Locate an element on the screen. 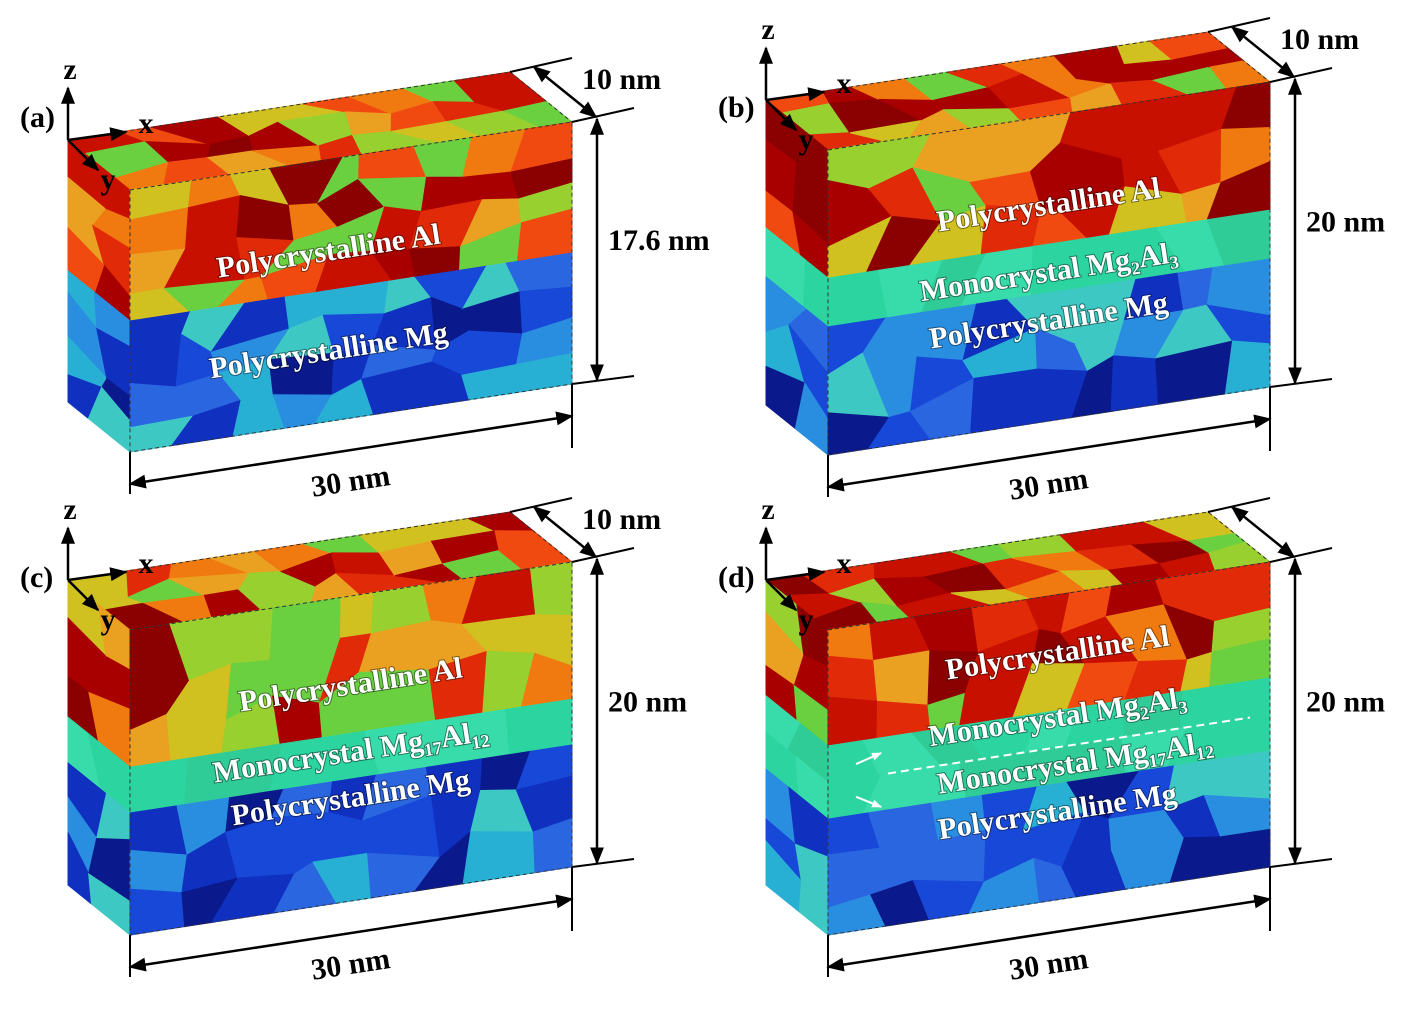 The image size is (1423, 1015). panel-label: (c) is located at coordinates (36, 577).